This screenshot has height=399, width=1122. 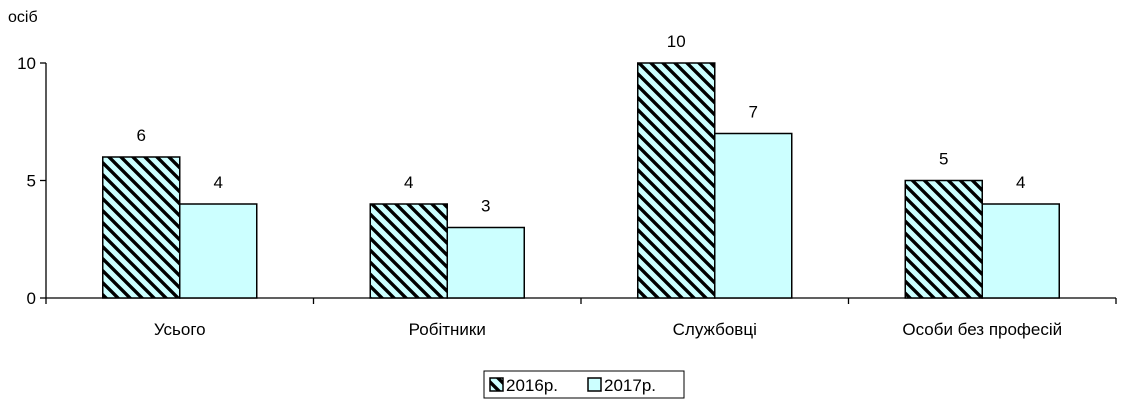 I want to click on legend-swatch-2017, so click(x=594, y=384).